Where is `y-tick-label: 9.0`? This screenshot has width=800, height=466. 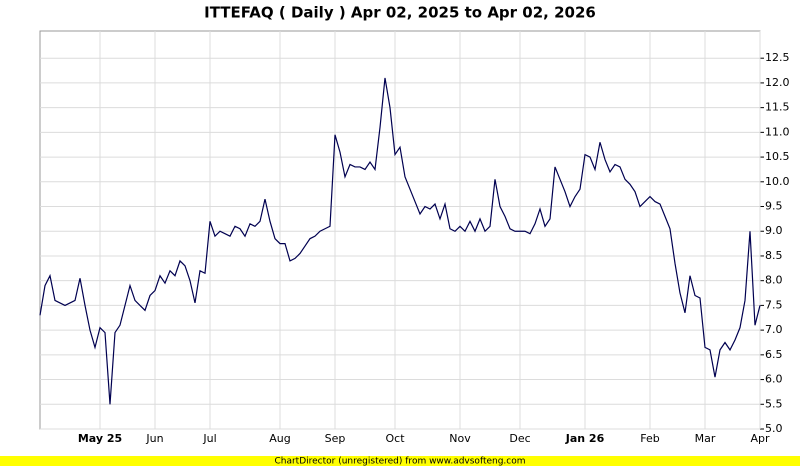 y-tick-label: 9.0 is located at coordinates (774, 230).